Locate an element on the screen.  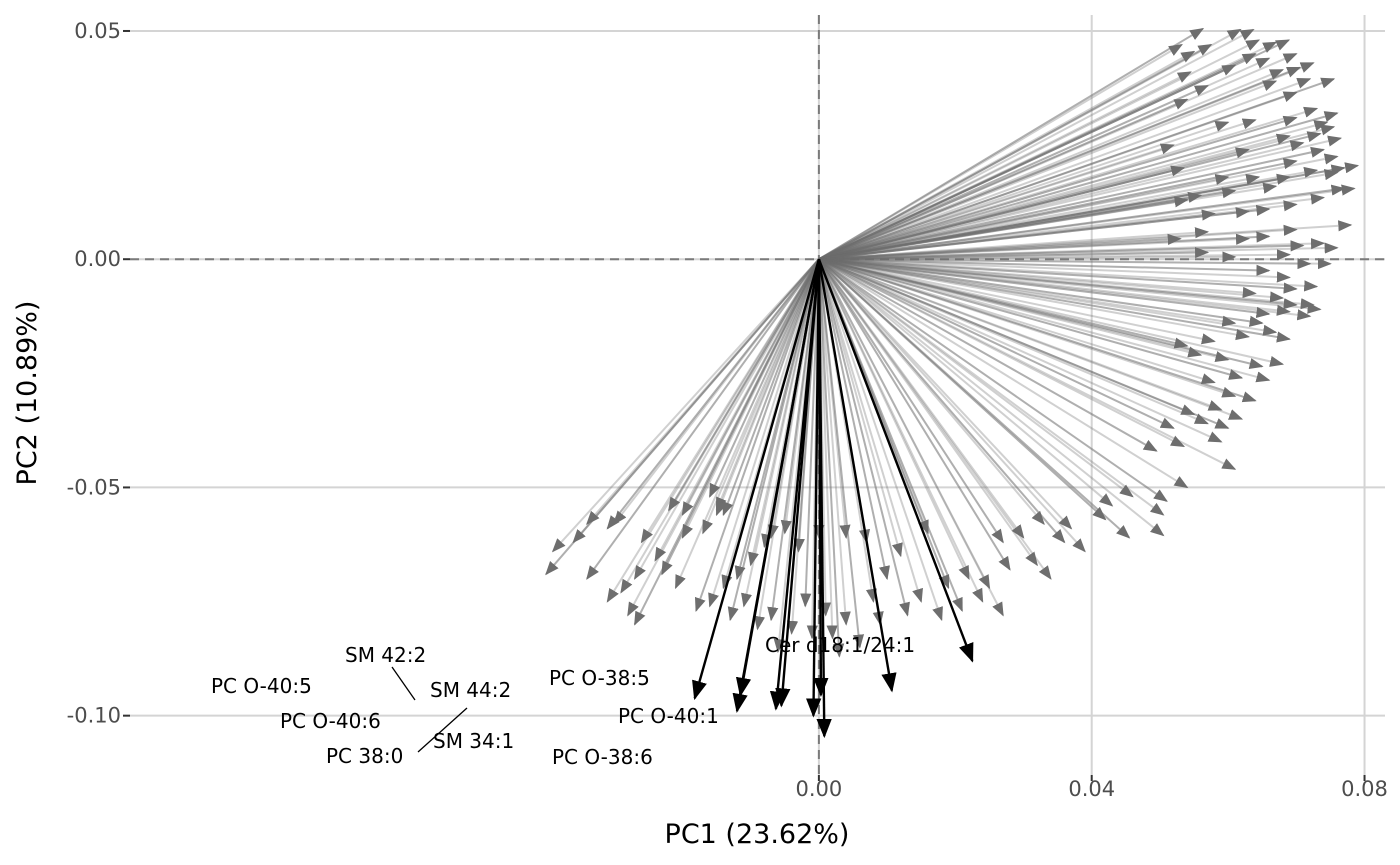
y-tick-label-0: 0.05 is located at coordinates (97, 31).